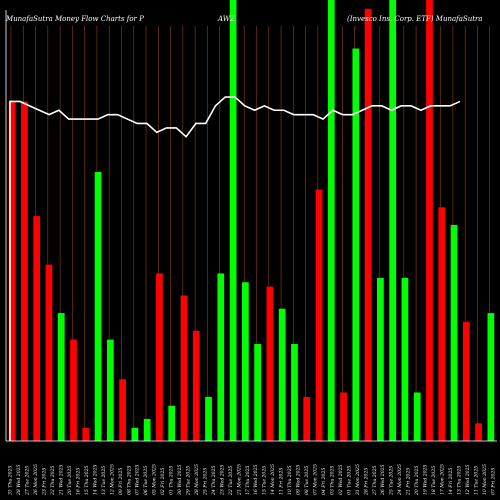  What do you see at coordinates (62, 480) in the screenshot?
I see `x-tick-label: 21 Wed 2025` at bounding box center [62, 480].